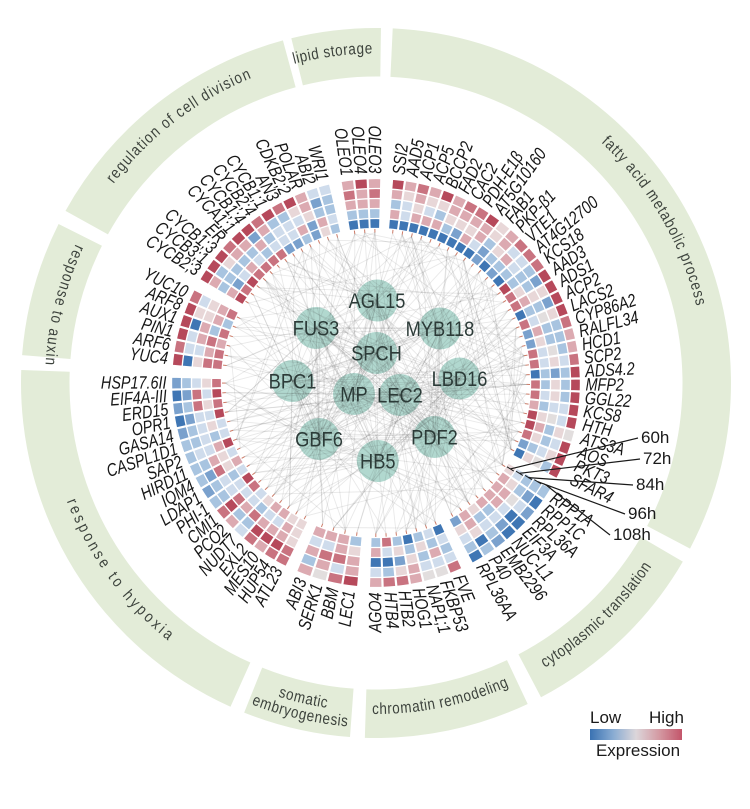 The width and height of the screenshot is (750, 809). What do you see at coordinates (655, 437) in the screenshot?
I see `svg-text: 60h` at bounding box center [655, 437].